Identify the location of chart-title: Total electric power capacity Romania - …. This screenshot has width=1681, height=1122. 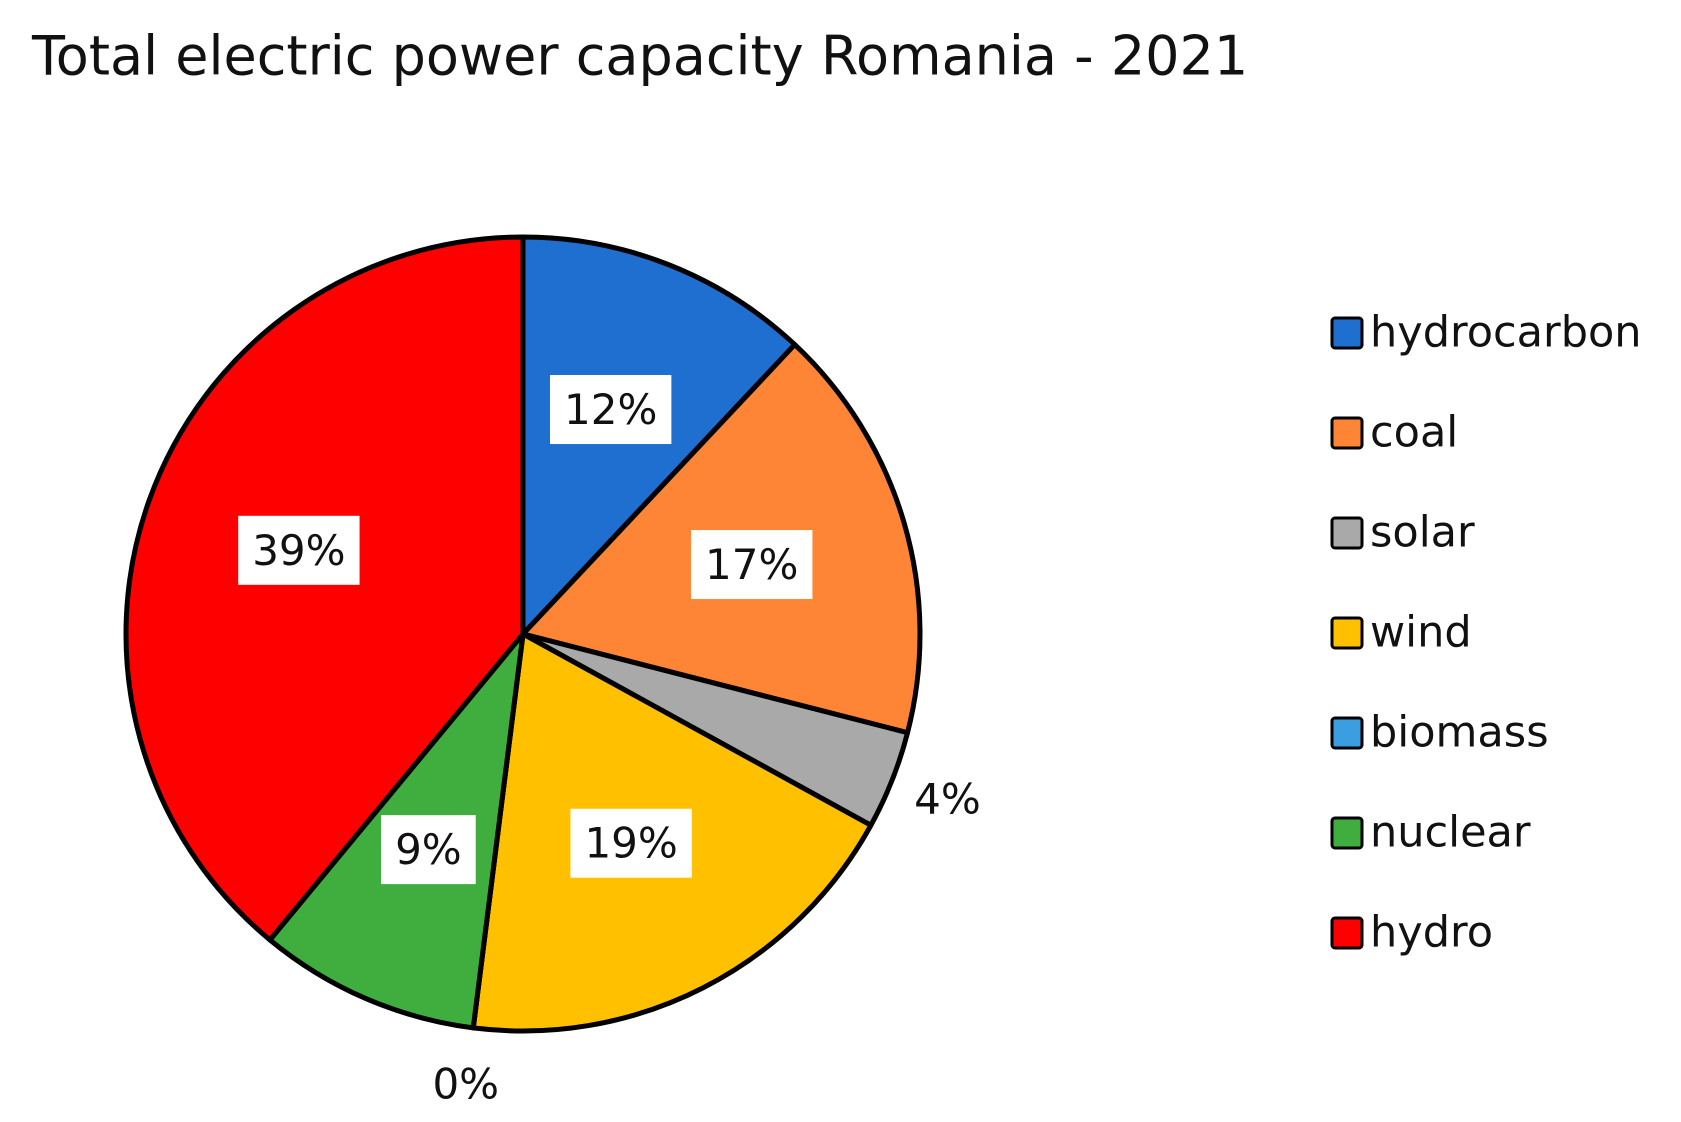
(639, 56).